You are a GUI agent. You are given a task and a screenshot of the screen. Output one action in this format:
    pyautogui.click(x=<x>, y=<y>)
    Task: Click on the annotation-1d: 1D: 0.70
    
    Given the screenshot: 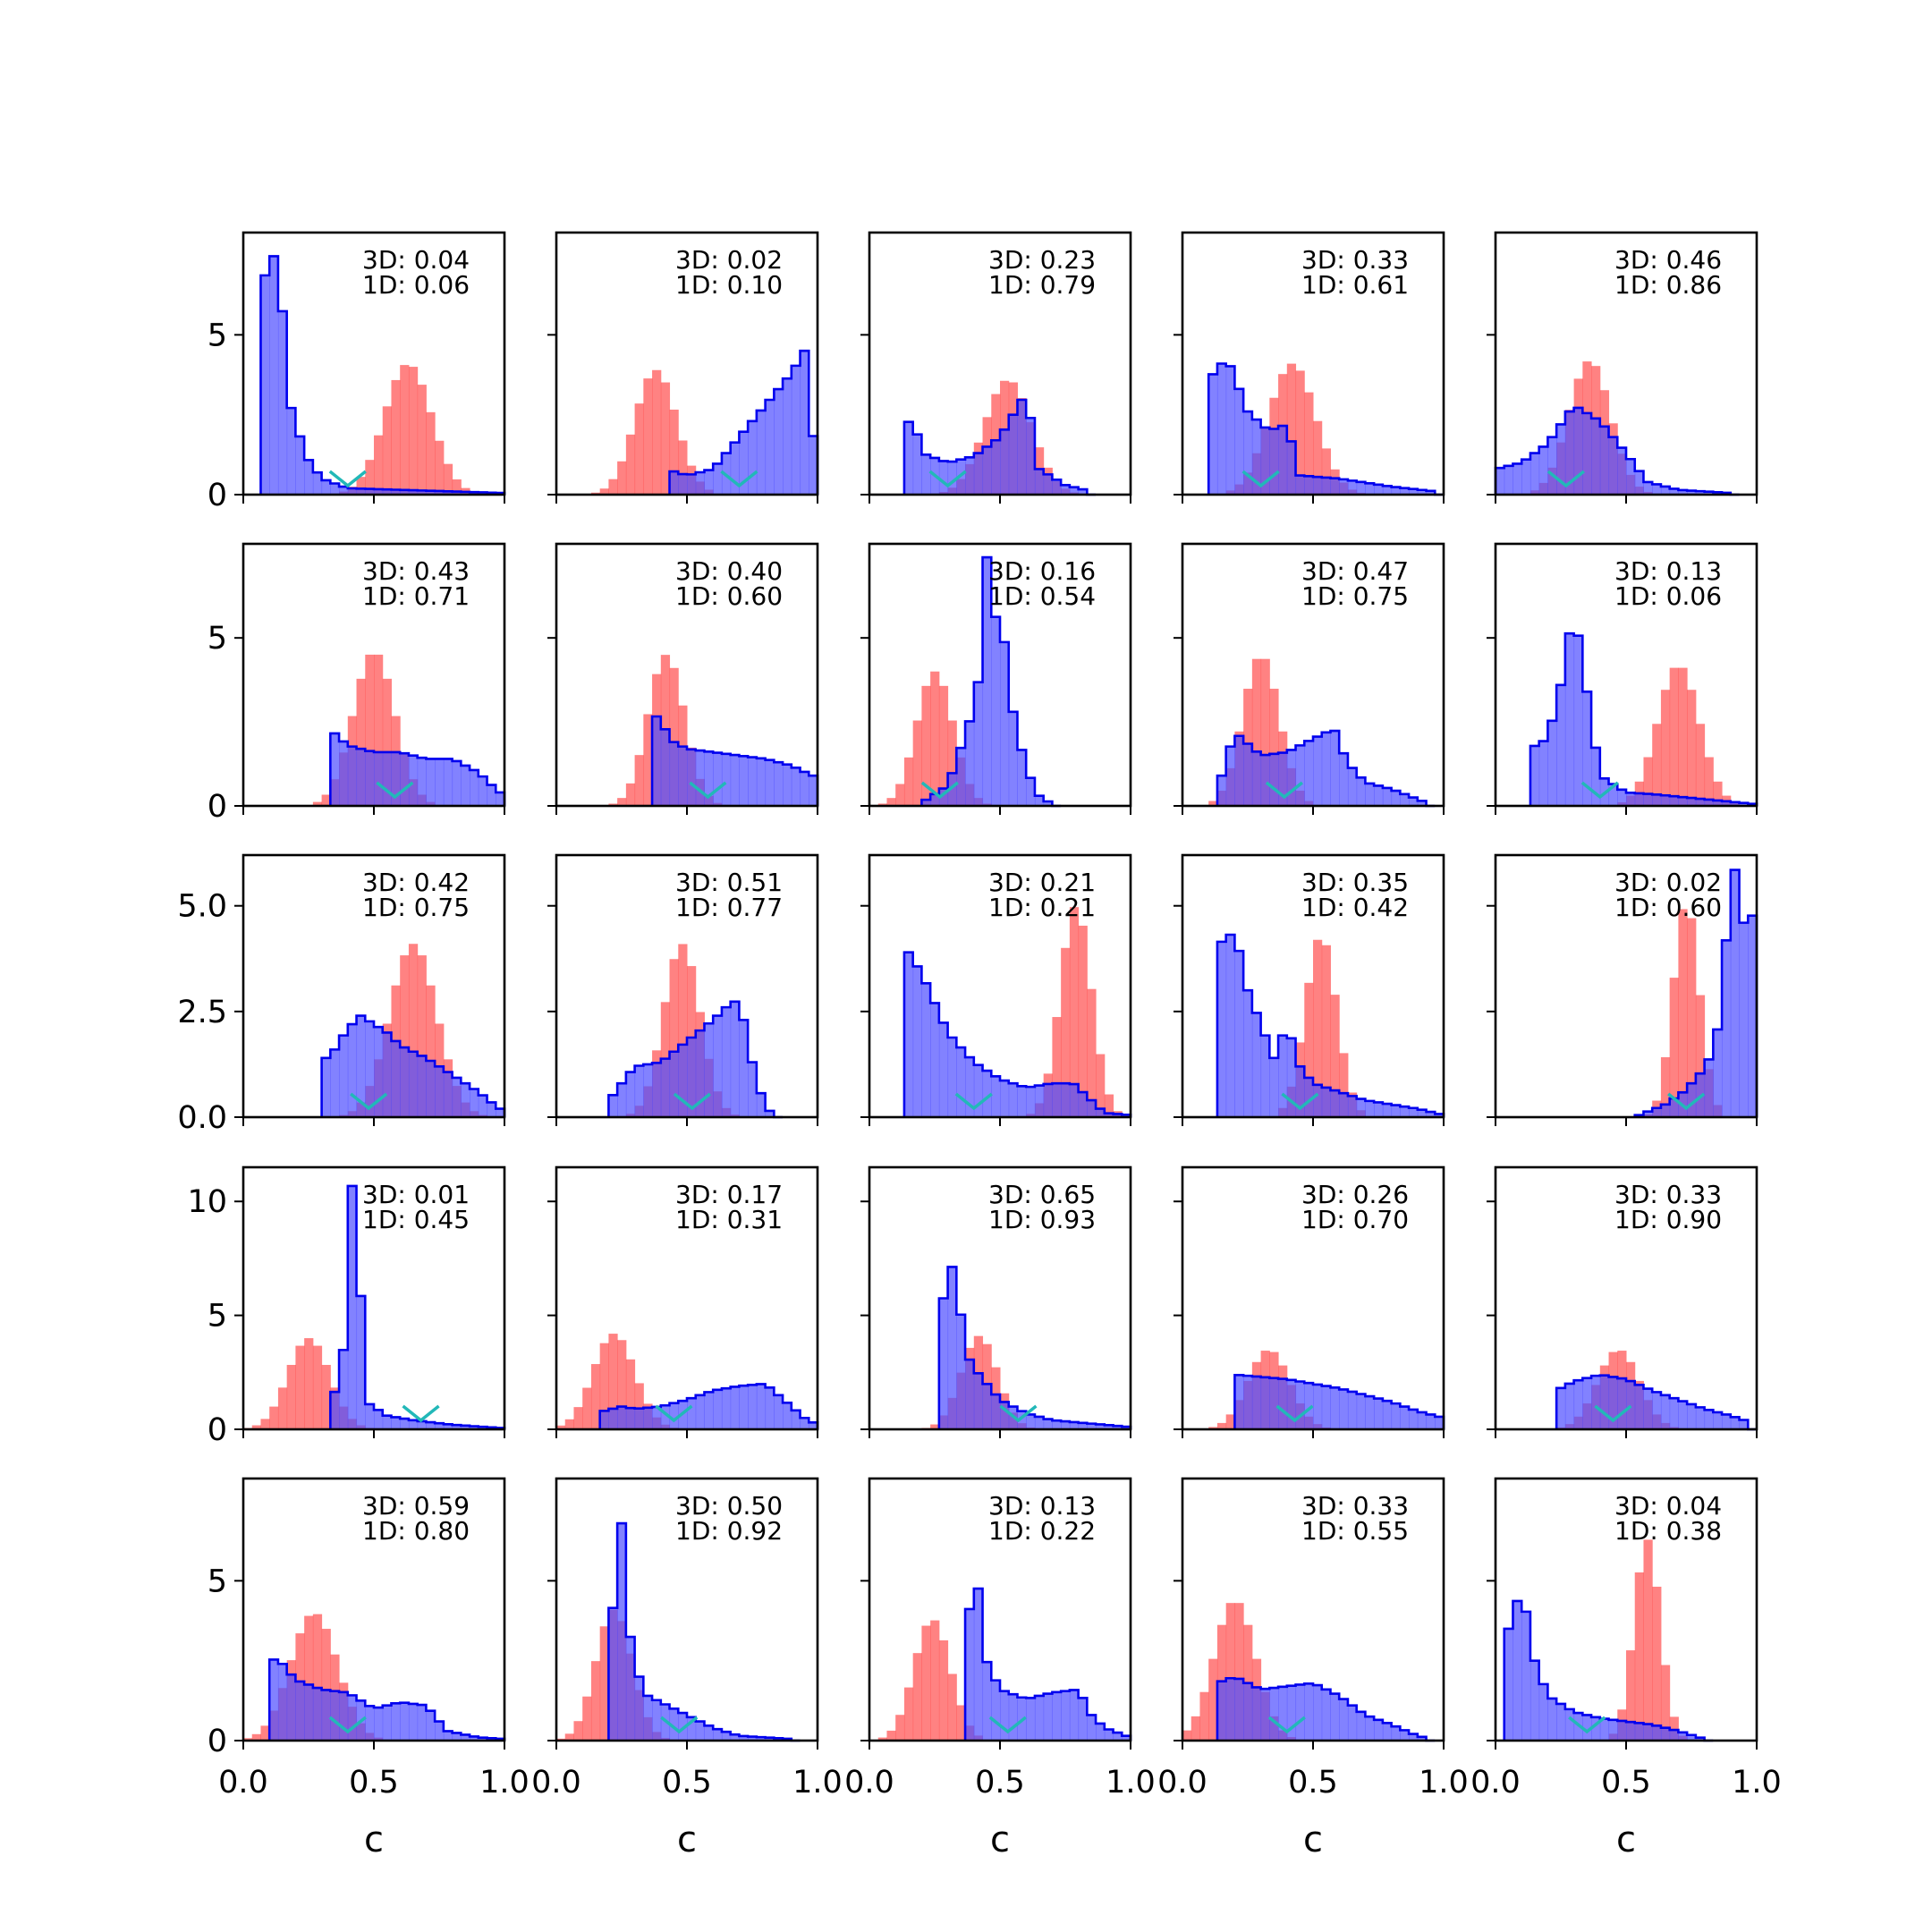 What is the action you would take?
    pyautogui.click(x=1355, y=1219)
    